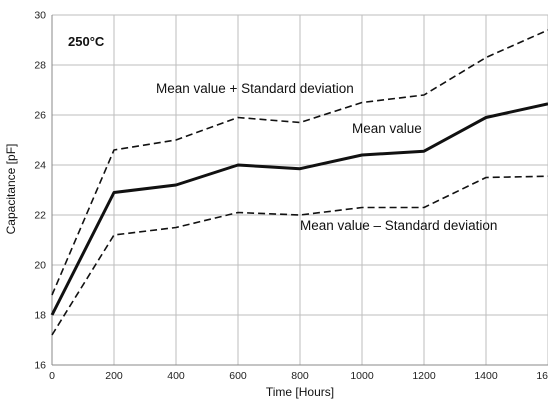  Describe the element at coordinates (40, 16) in the screenshot. I see `y-tick-label: 30` at that location.